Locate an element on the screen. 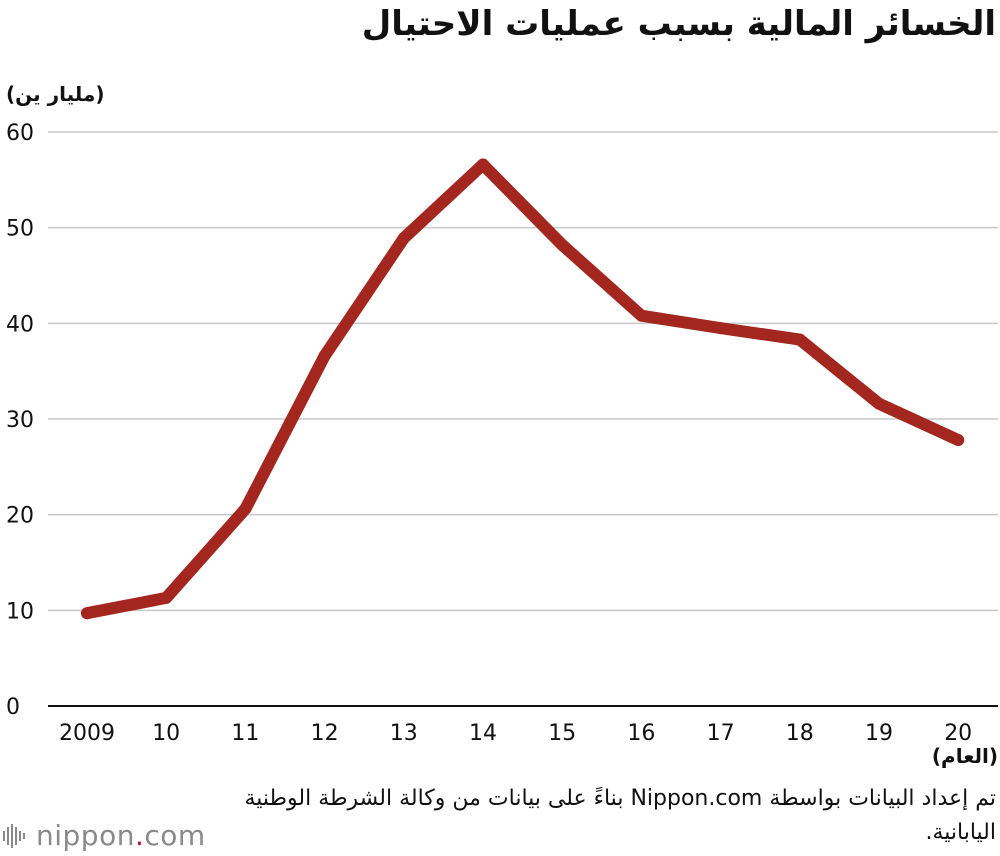 The width and height of the screenshot is (1000, 856). x-tick-label: 18 is located at coordinates (800, 733).